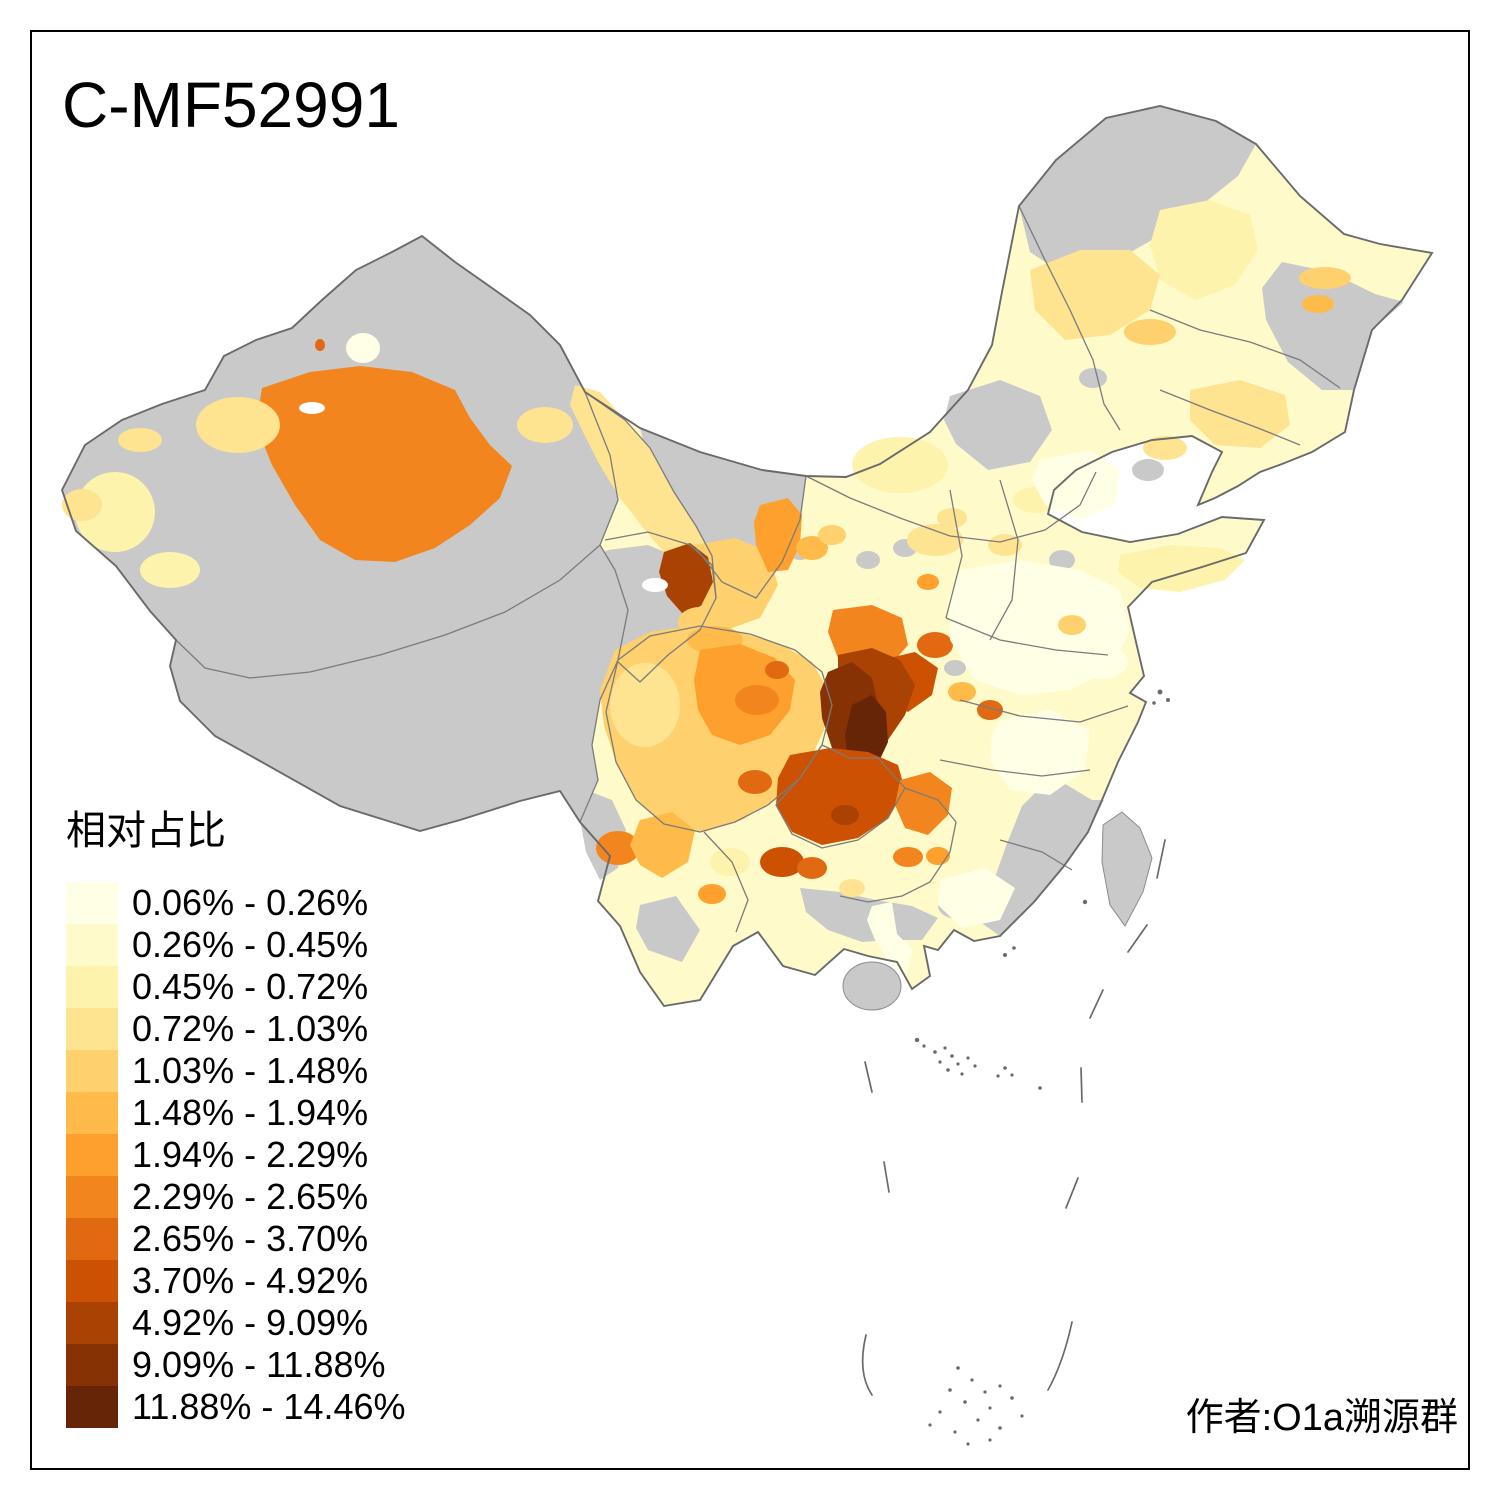 This screenshot has height=1500, width=1500. What do you see at coordinates (236, 1323) in the screenshot?
I see `legend-item: 4.92% - 9.09%` at bounding box center [236, 1323].